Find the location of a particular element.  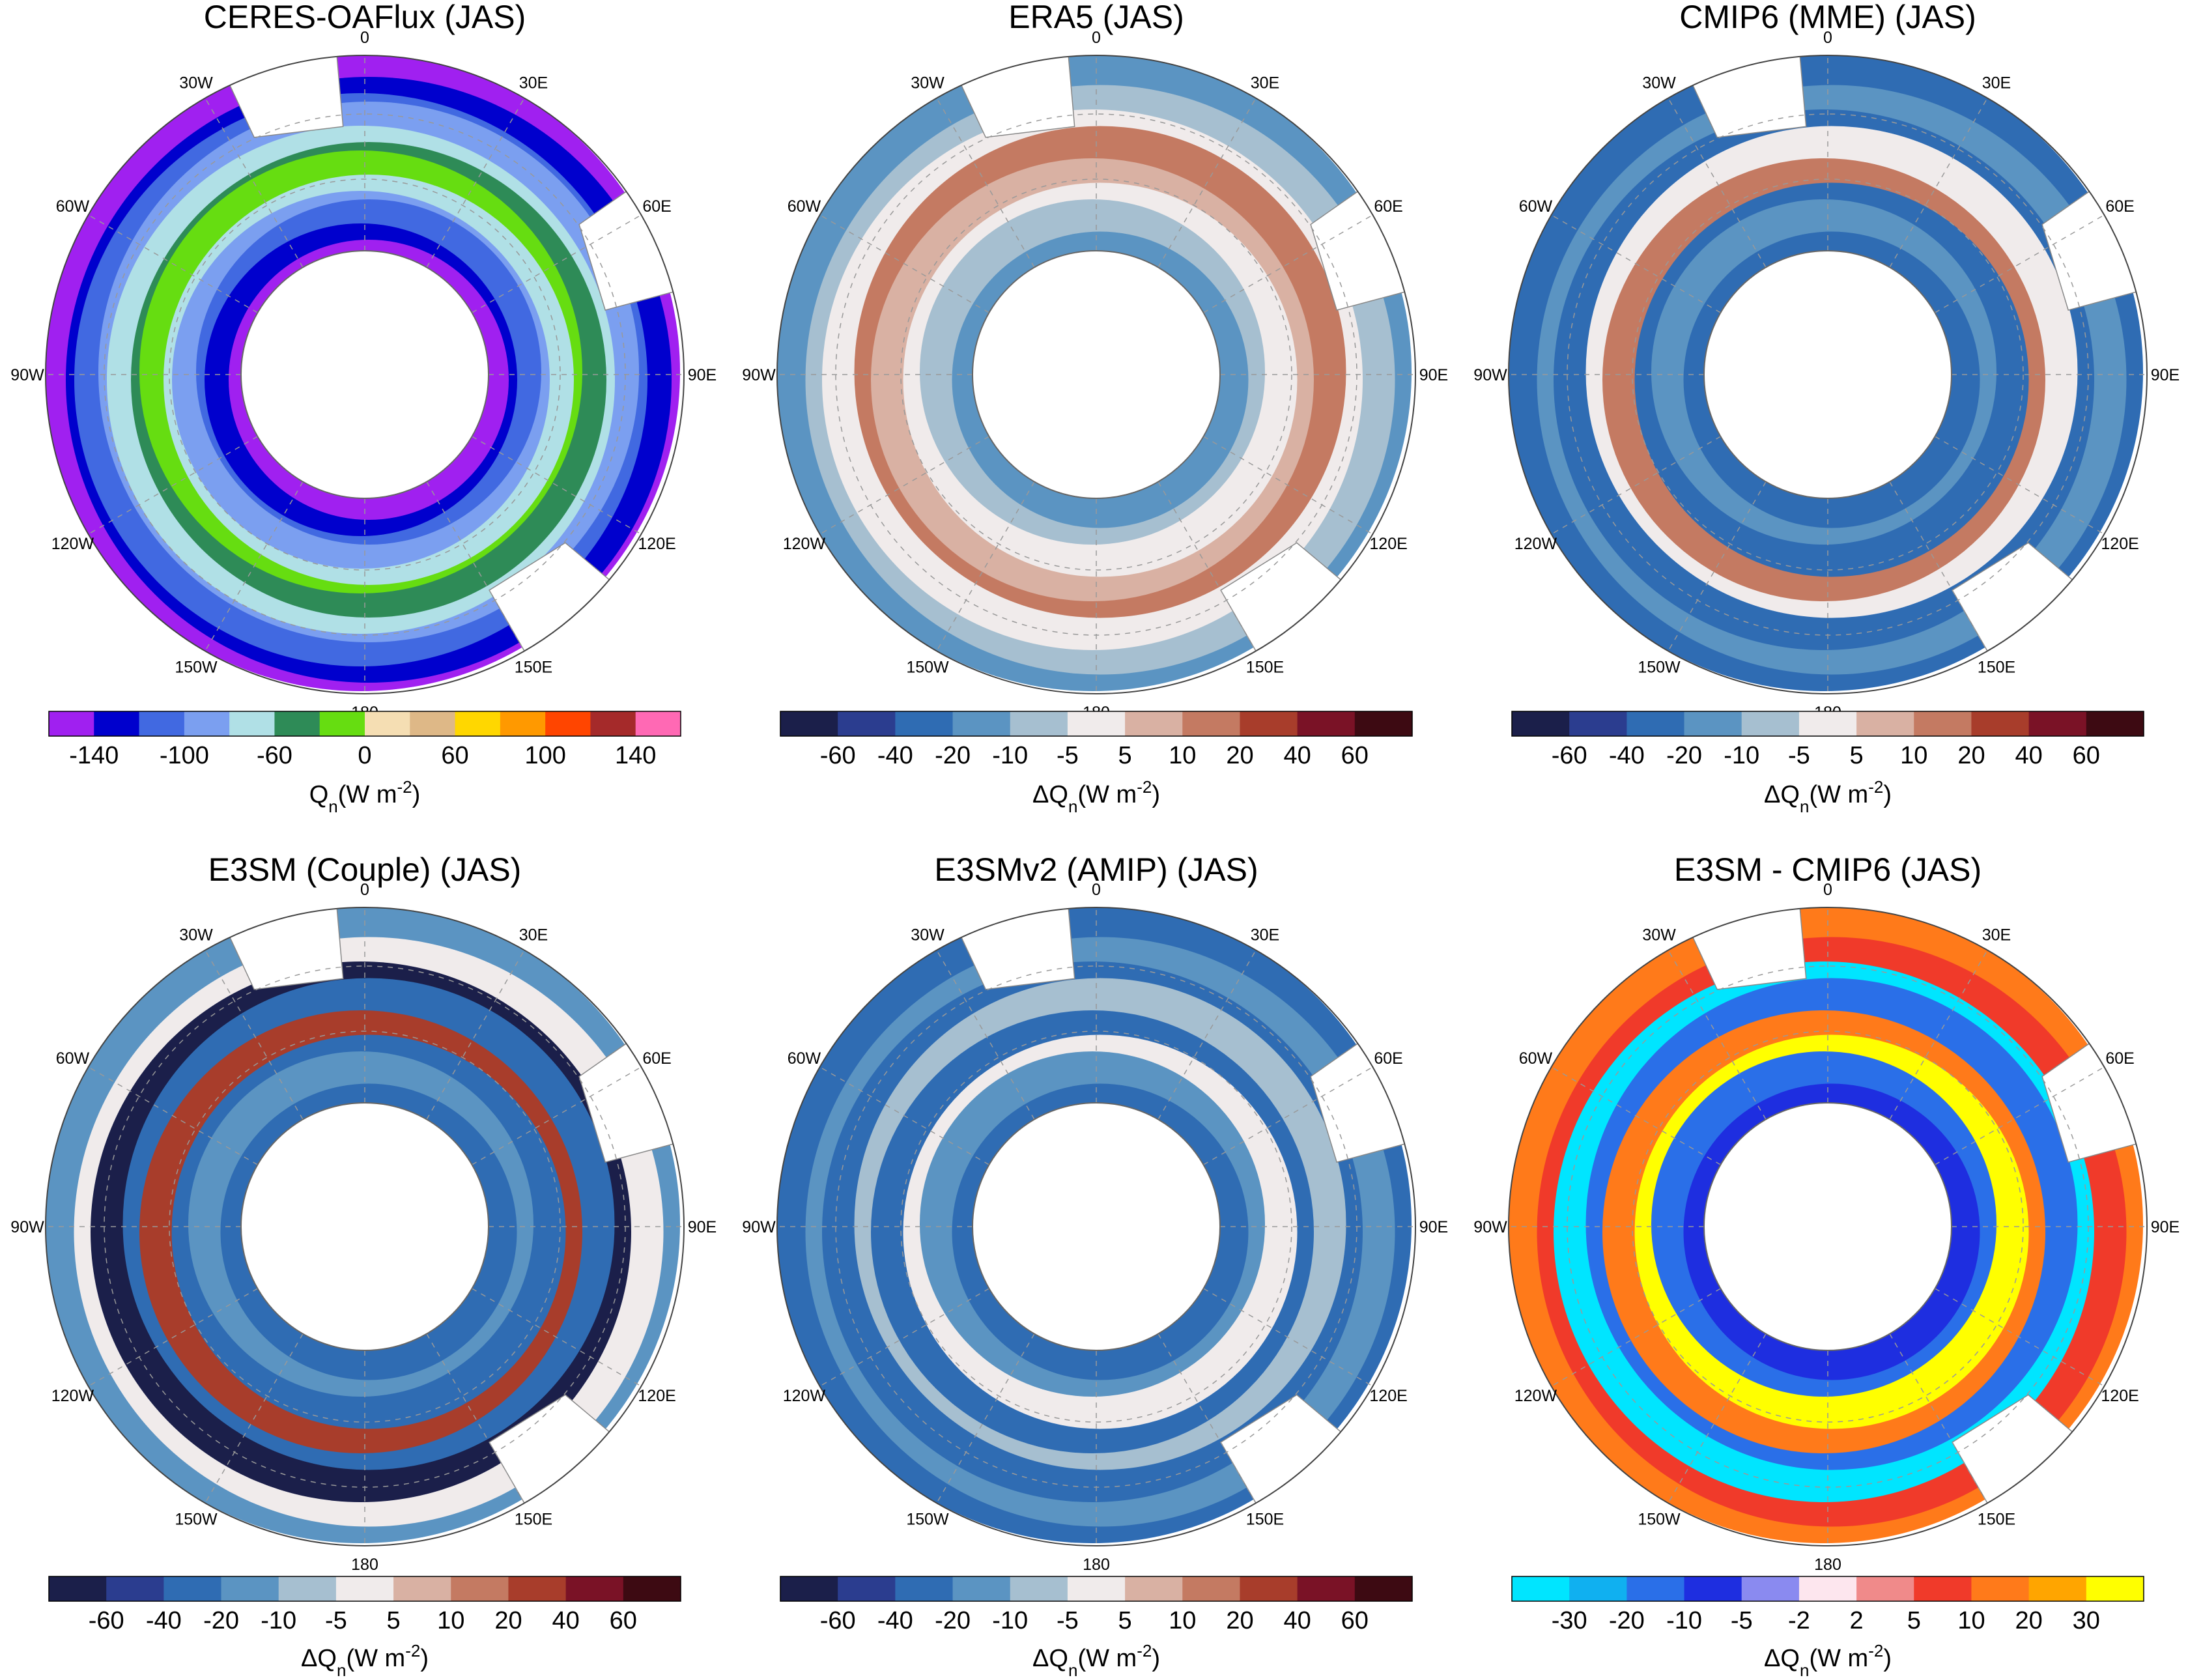

unit-part: Q is located at coordinates (319, 794).